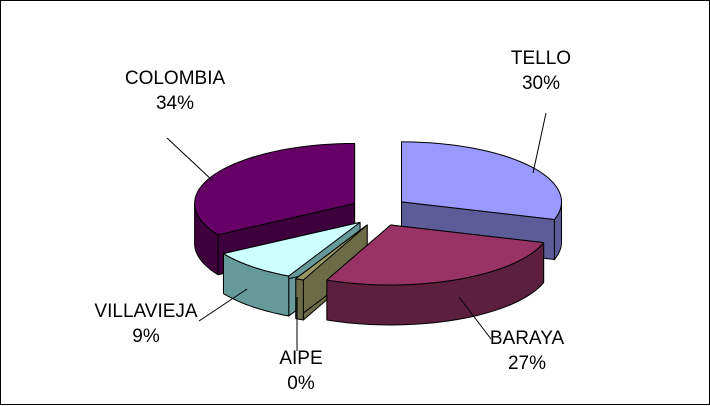 This screenshot has width=710, height=406. I want to click on slice-name-tello: TELLO, so click(541, 58).